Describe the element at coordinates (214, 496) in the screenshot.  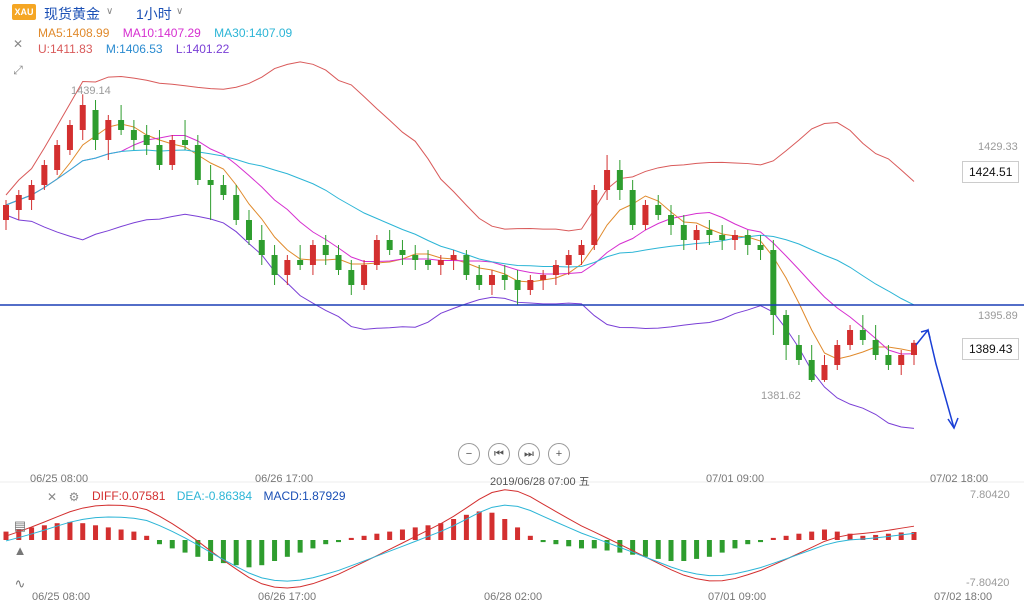
I see `macd-dea: DEA:-0.86384` at that location.